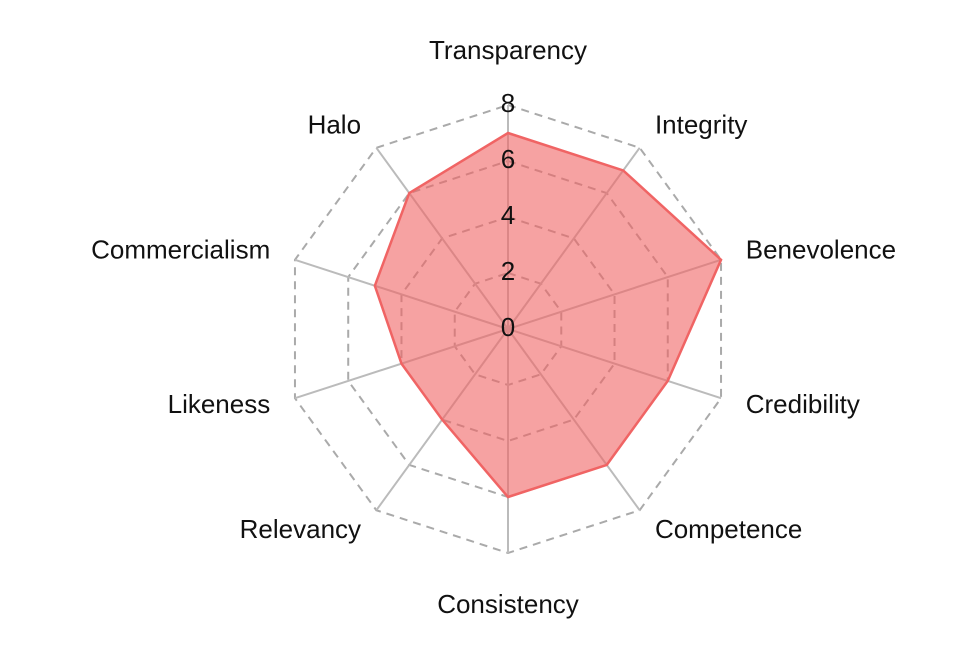 This screenshot has width=980, height=663. I want to click on axis-label: Relevancy, so click(300, 529).